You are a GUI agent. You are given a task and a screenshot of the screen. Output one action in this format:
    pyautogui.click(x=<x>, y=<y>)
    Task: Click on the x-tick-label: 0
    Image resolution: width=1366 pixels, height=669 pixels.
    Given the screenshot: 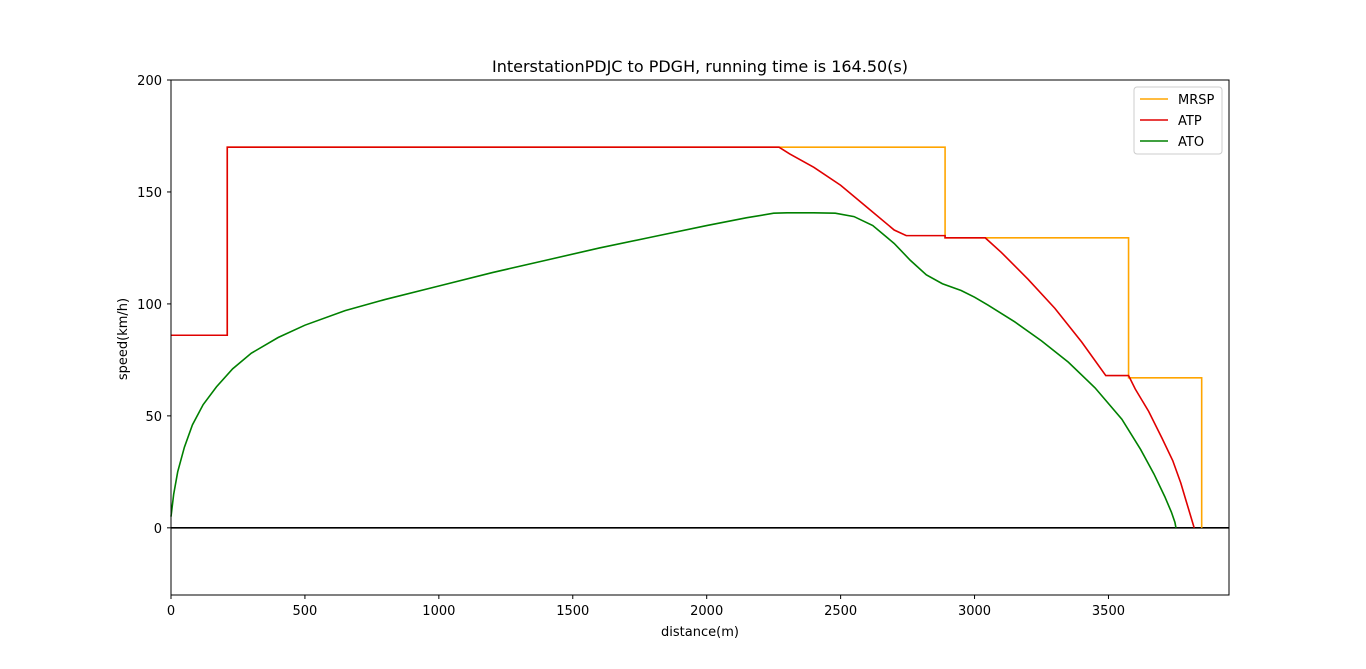 What is the action you would take?
    pyautogui.click(x=171, y=611)
    